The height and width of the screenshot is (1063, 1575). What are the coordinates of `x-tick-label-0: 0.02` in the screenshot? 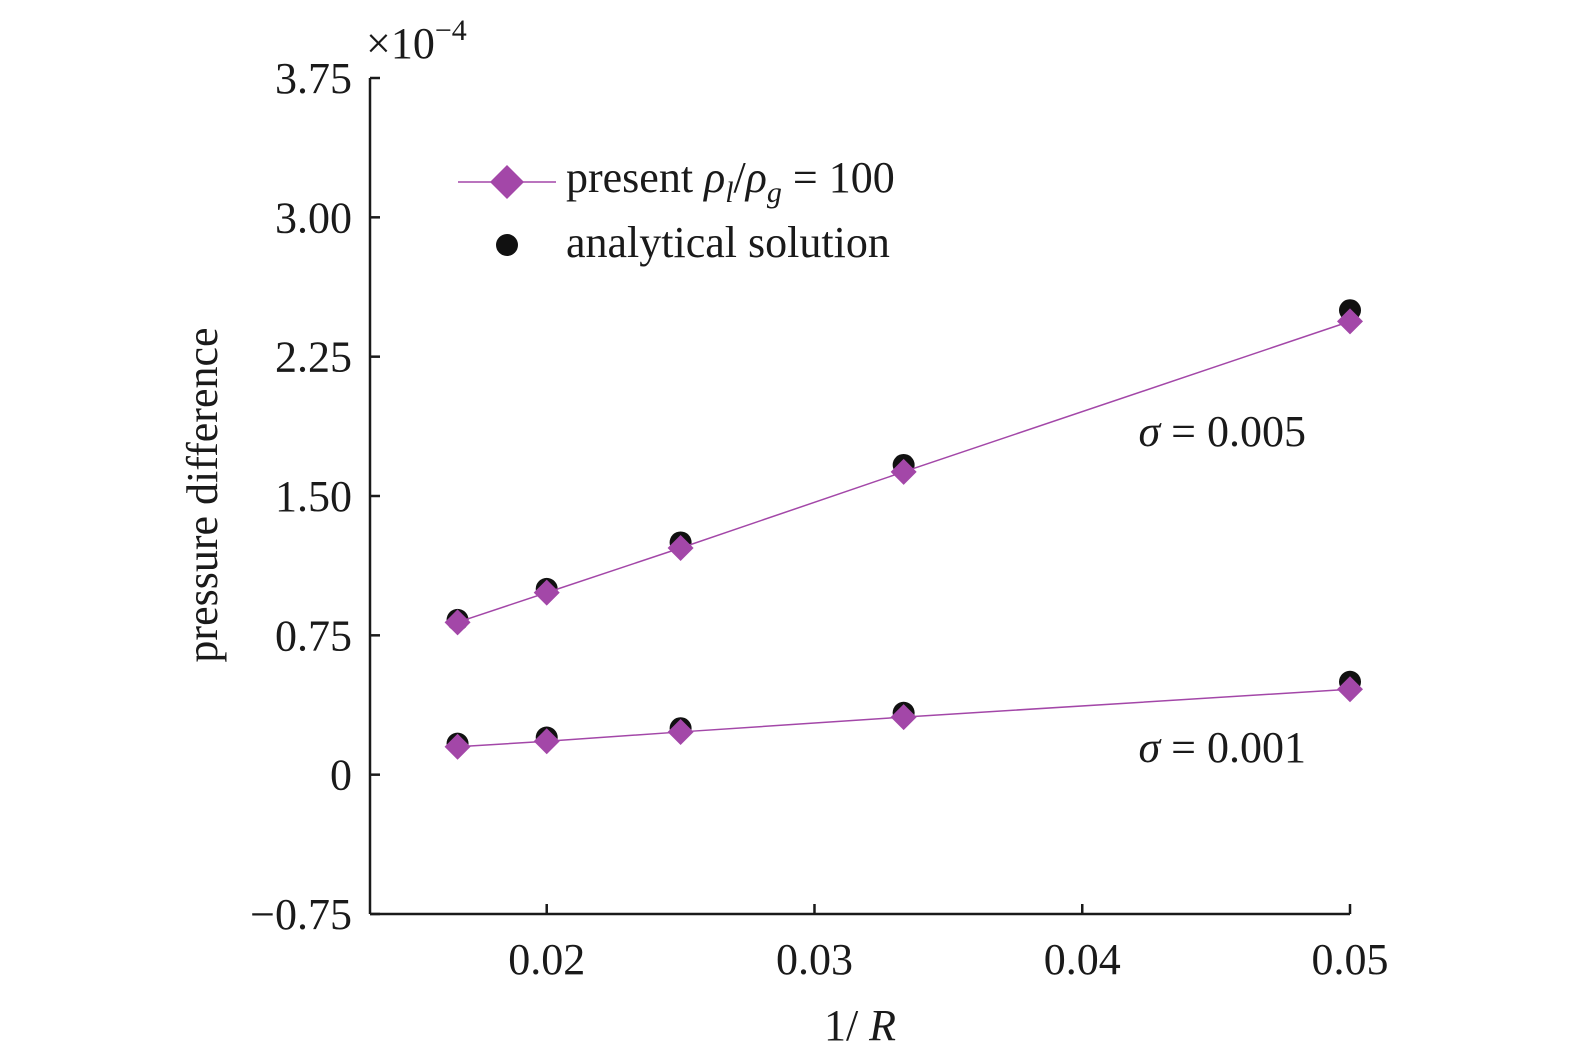 It's located at (546, 959).